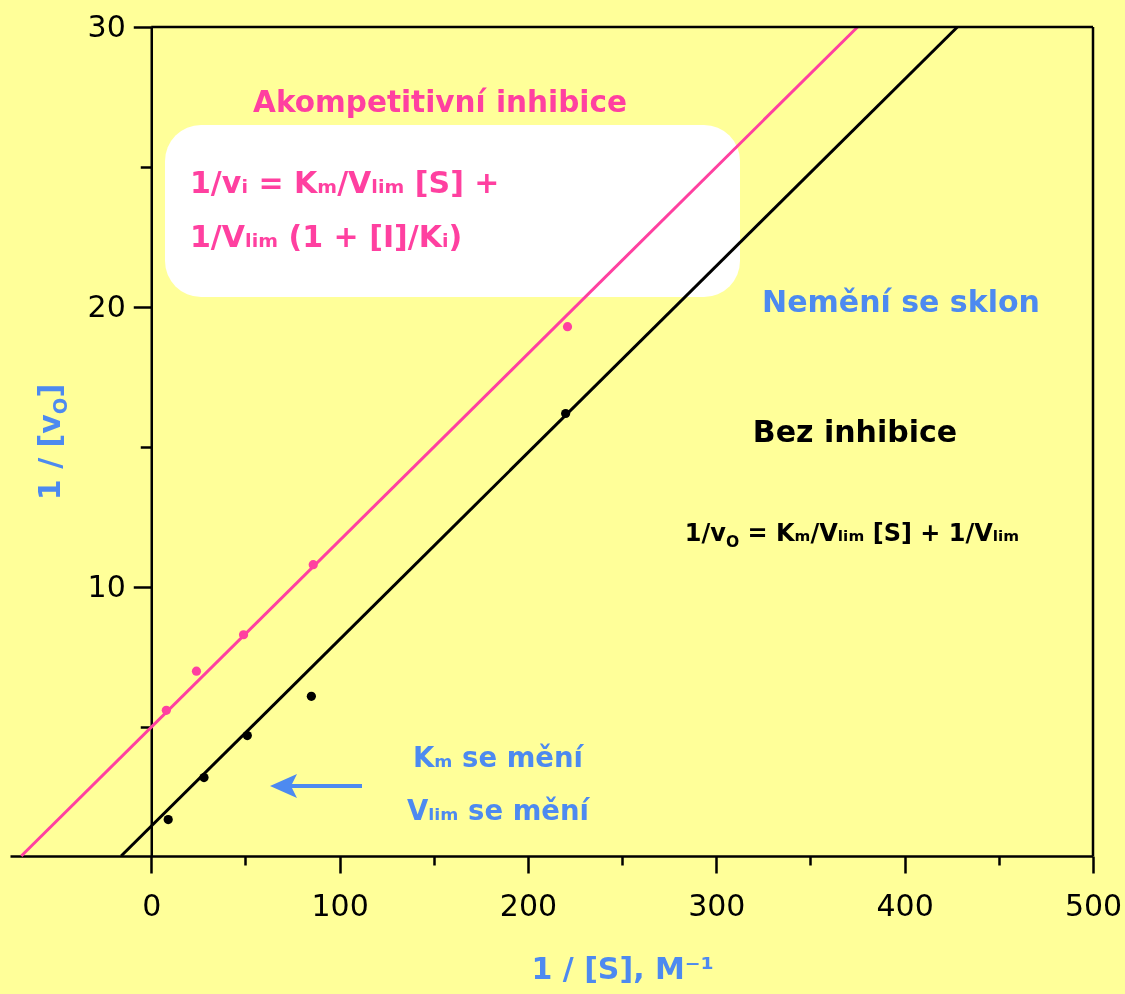  I want to click on annotation: 1/v$_{O}$ = Kₘ/Vₗᵢₘ [S] + 1/Vₗᵢₘ, so click(852, 535).